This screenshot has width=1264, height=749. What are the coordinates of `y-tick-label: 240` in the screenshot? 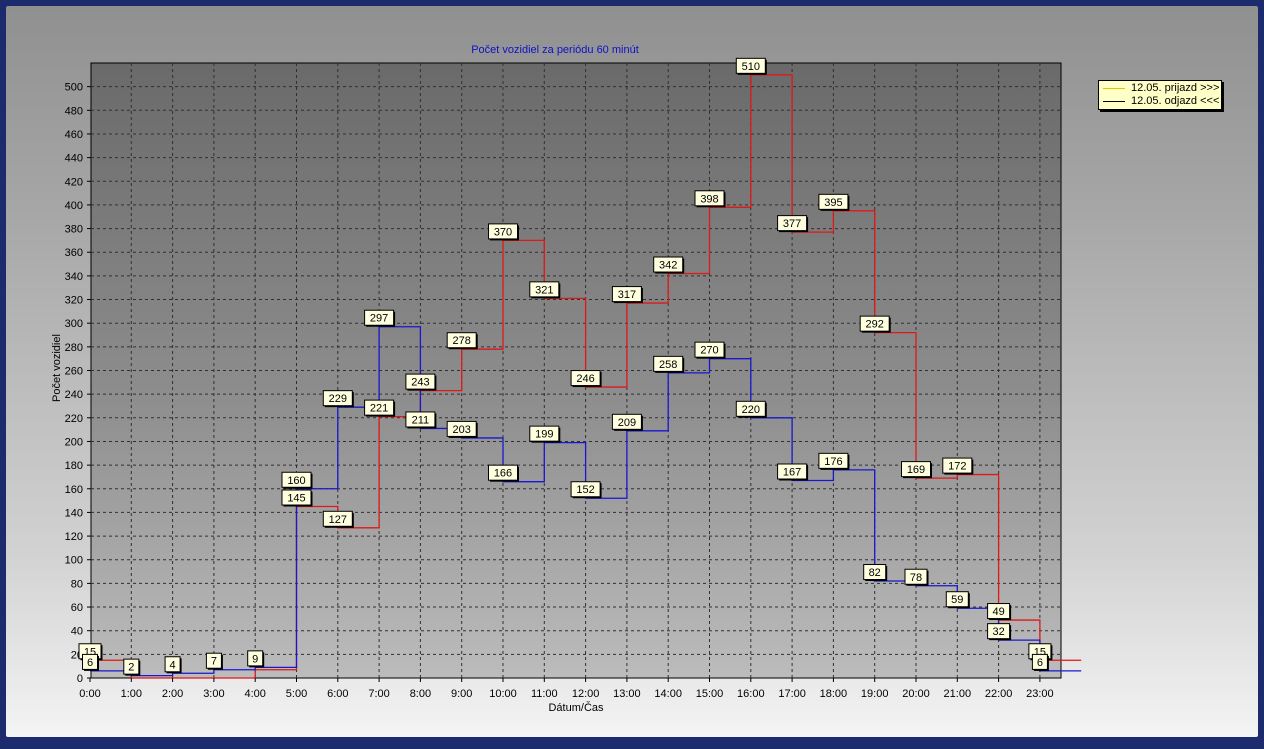 It's located at (74, 395).